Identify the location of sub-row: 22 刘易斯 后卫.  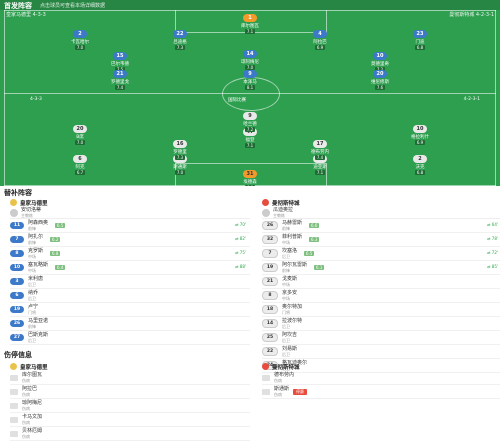
(381, 352).